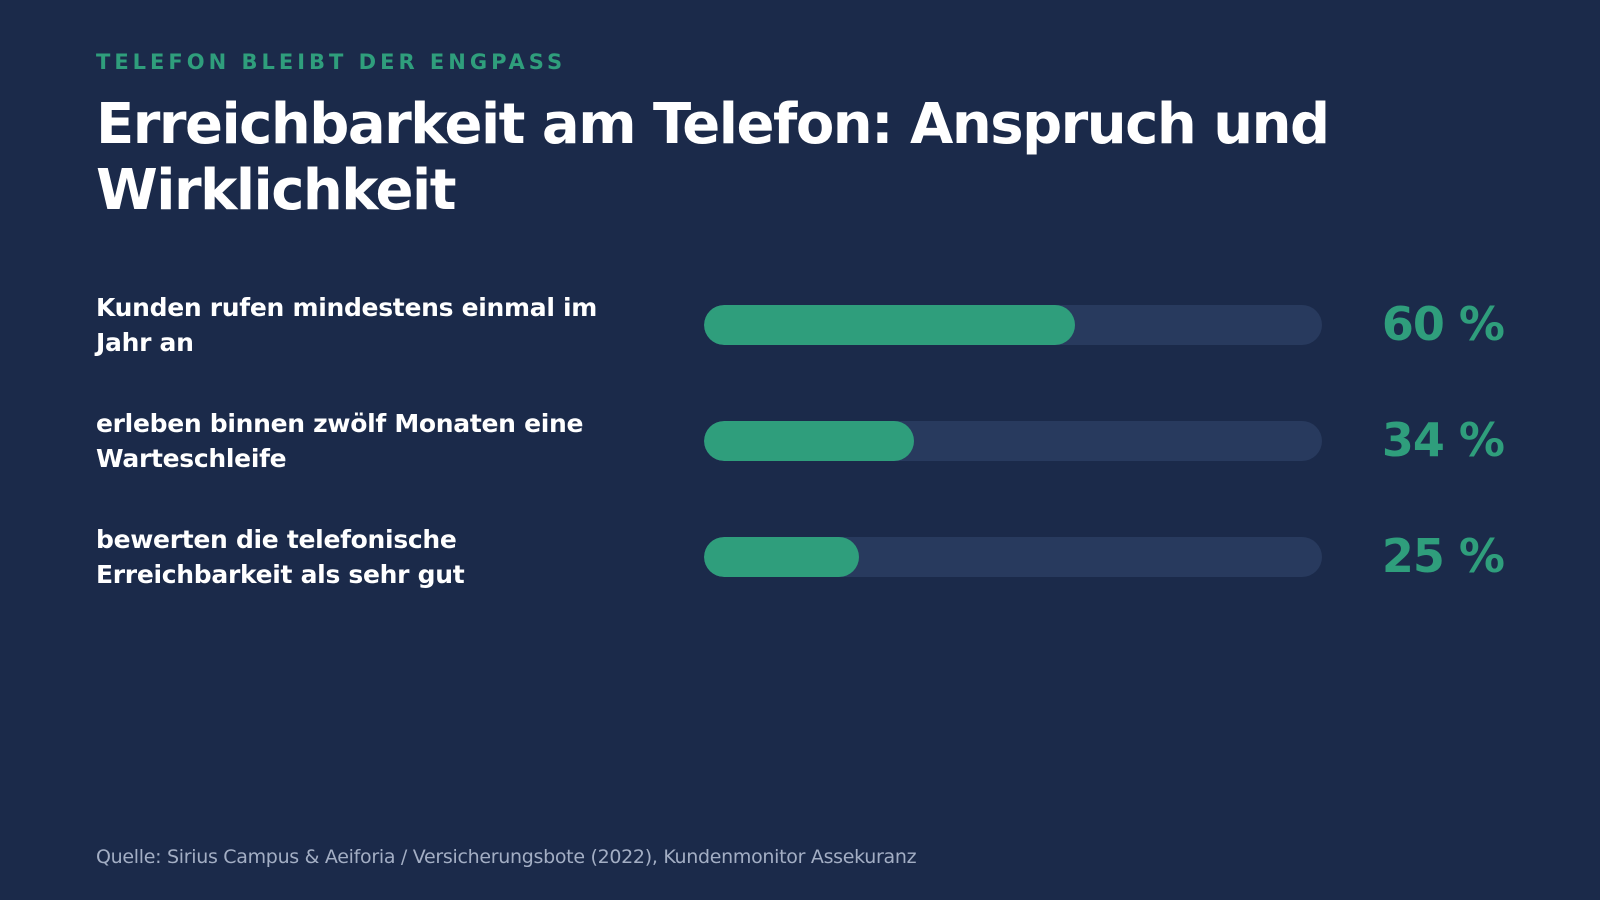  What do you see at coordinates (1443, 556) in the screenshot?
I see `bar-value-label: 25 %` at bounding box center [1443, 556].